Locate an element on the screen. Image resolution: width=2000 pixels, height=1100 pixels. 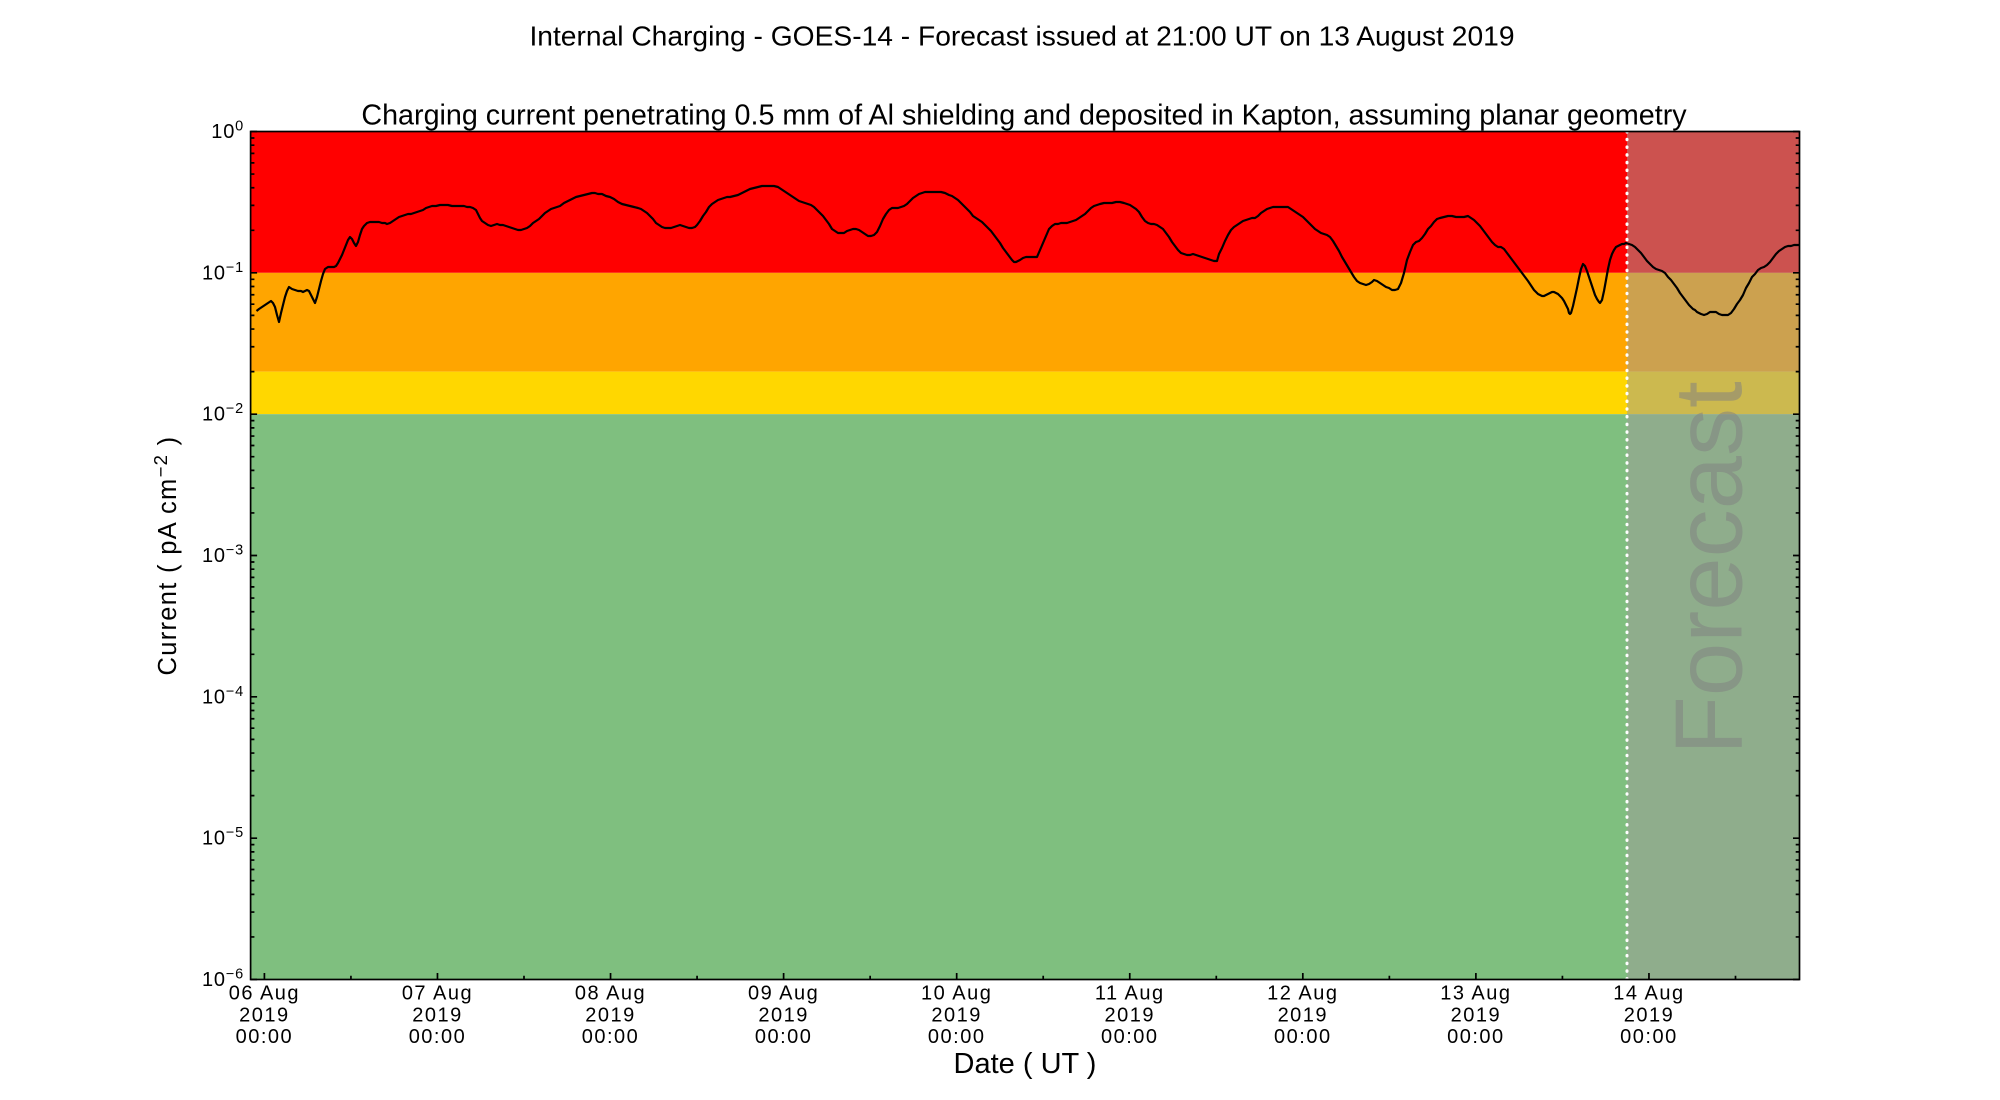
svg-text: 09 Aug is located at coordinates (783, 994).